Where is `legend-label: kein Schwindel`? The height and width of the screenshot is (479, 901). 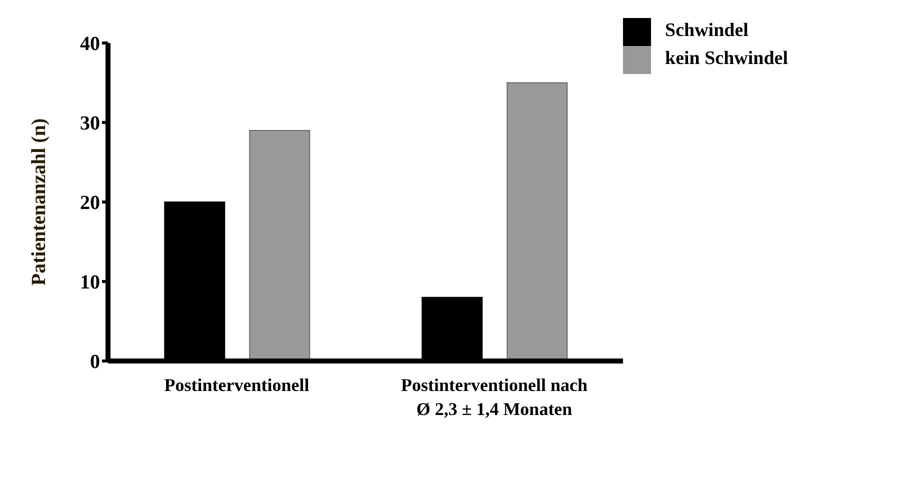 legend-label: kein Schwindel is located at coordinates (726, 59).